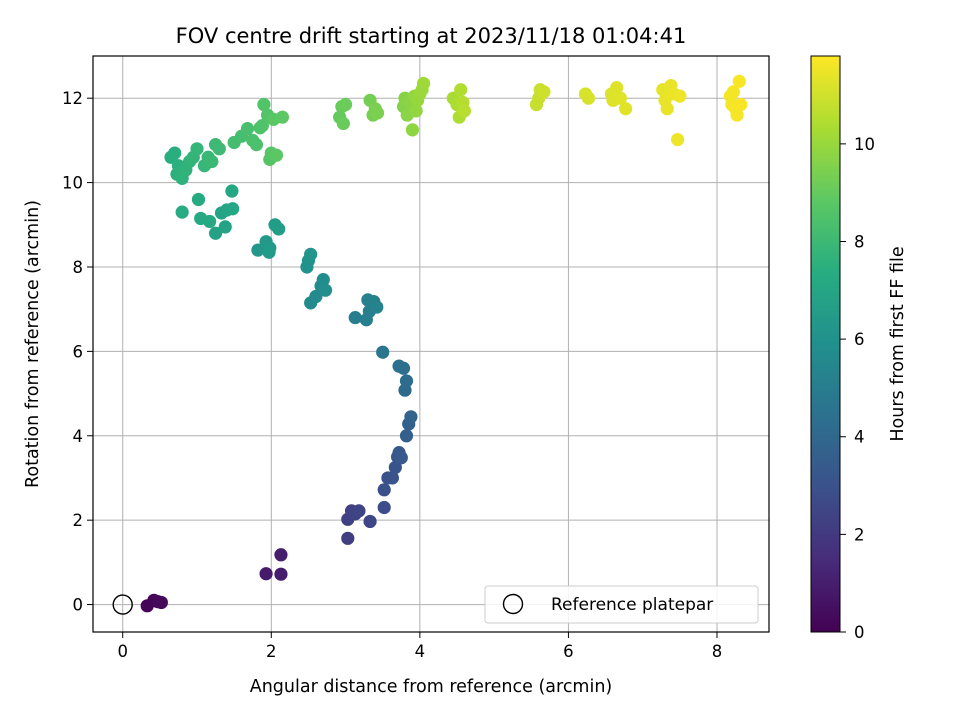 The width and height of the screenshot is (960, 724). I want to click on x-tick-label: 4, so click(420, 651).